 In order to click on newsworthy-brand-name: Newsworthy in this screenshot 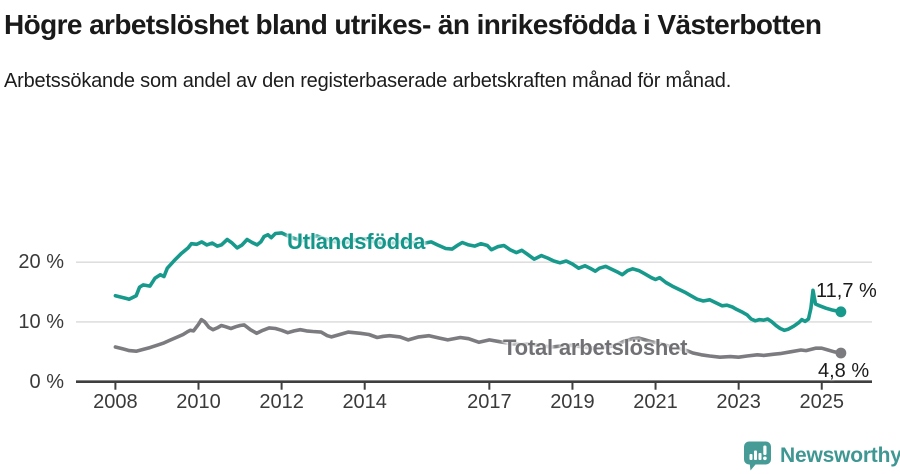, I will do `click(840, 455)`.